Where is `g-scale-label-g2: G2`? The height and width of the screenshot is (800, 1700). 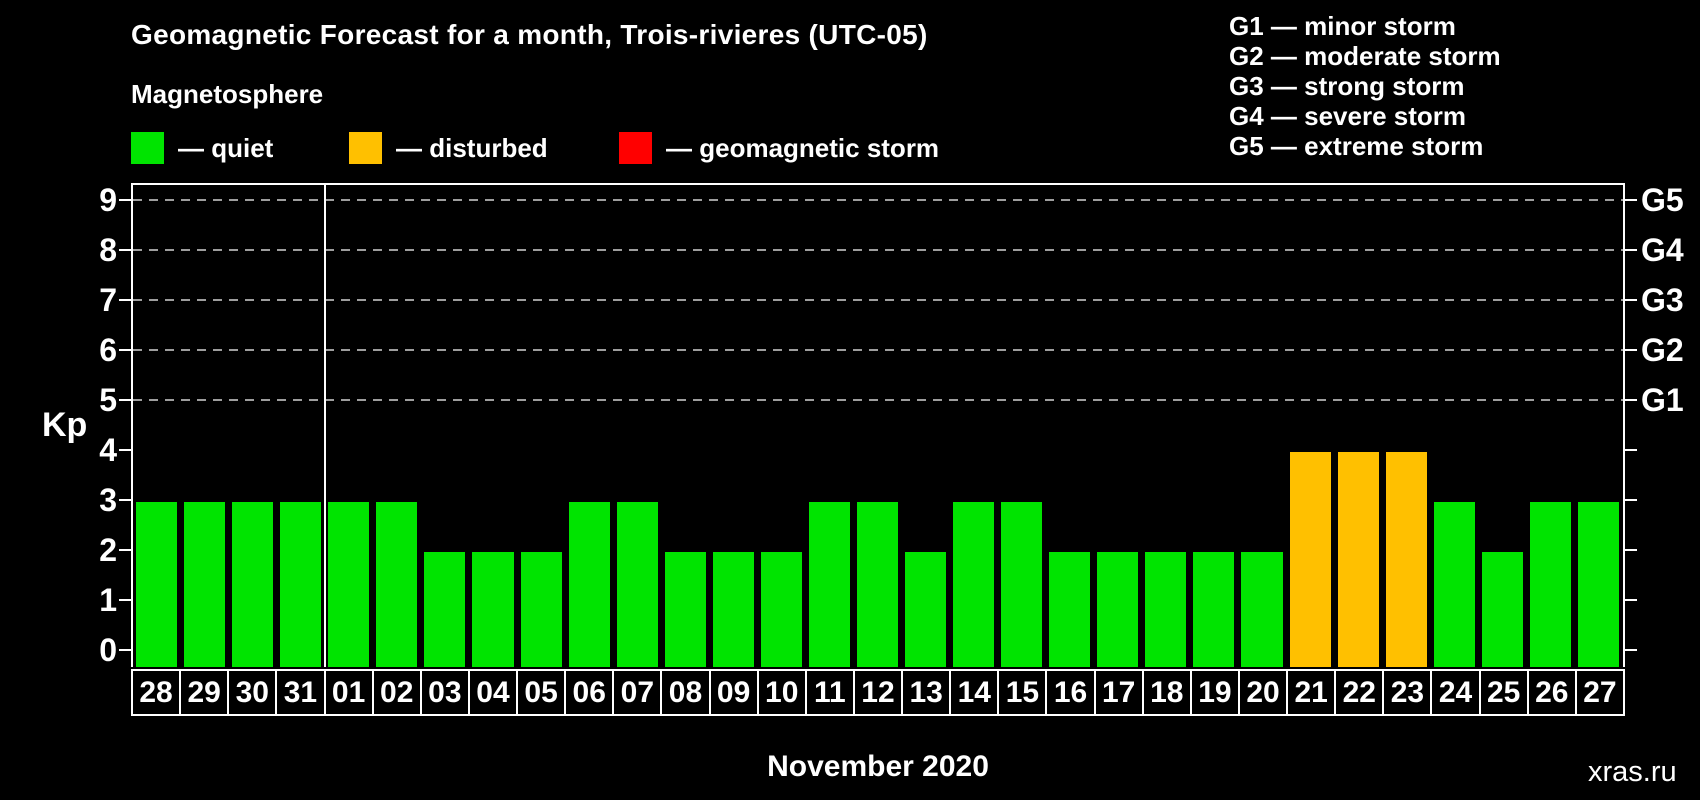 g-scale-label-g2: G2 is located at coordinates (1662, 350).